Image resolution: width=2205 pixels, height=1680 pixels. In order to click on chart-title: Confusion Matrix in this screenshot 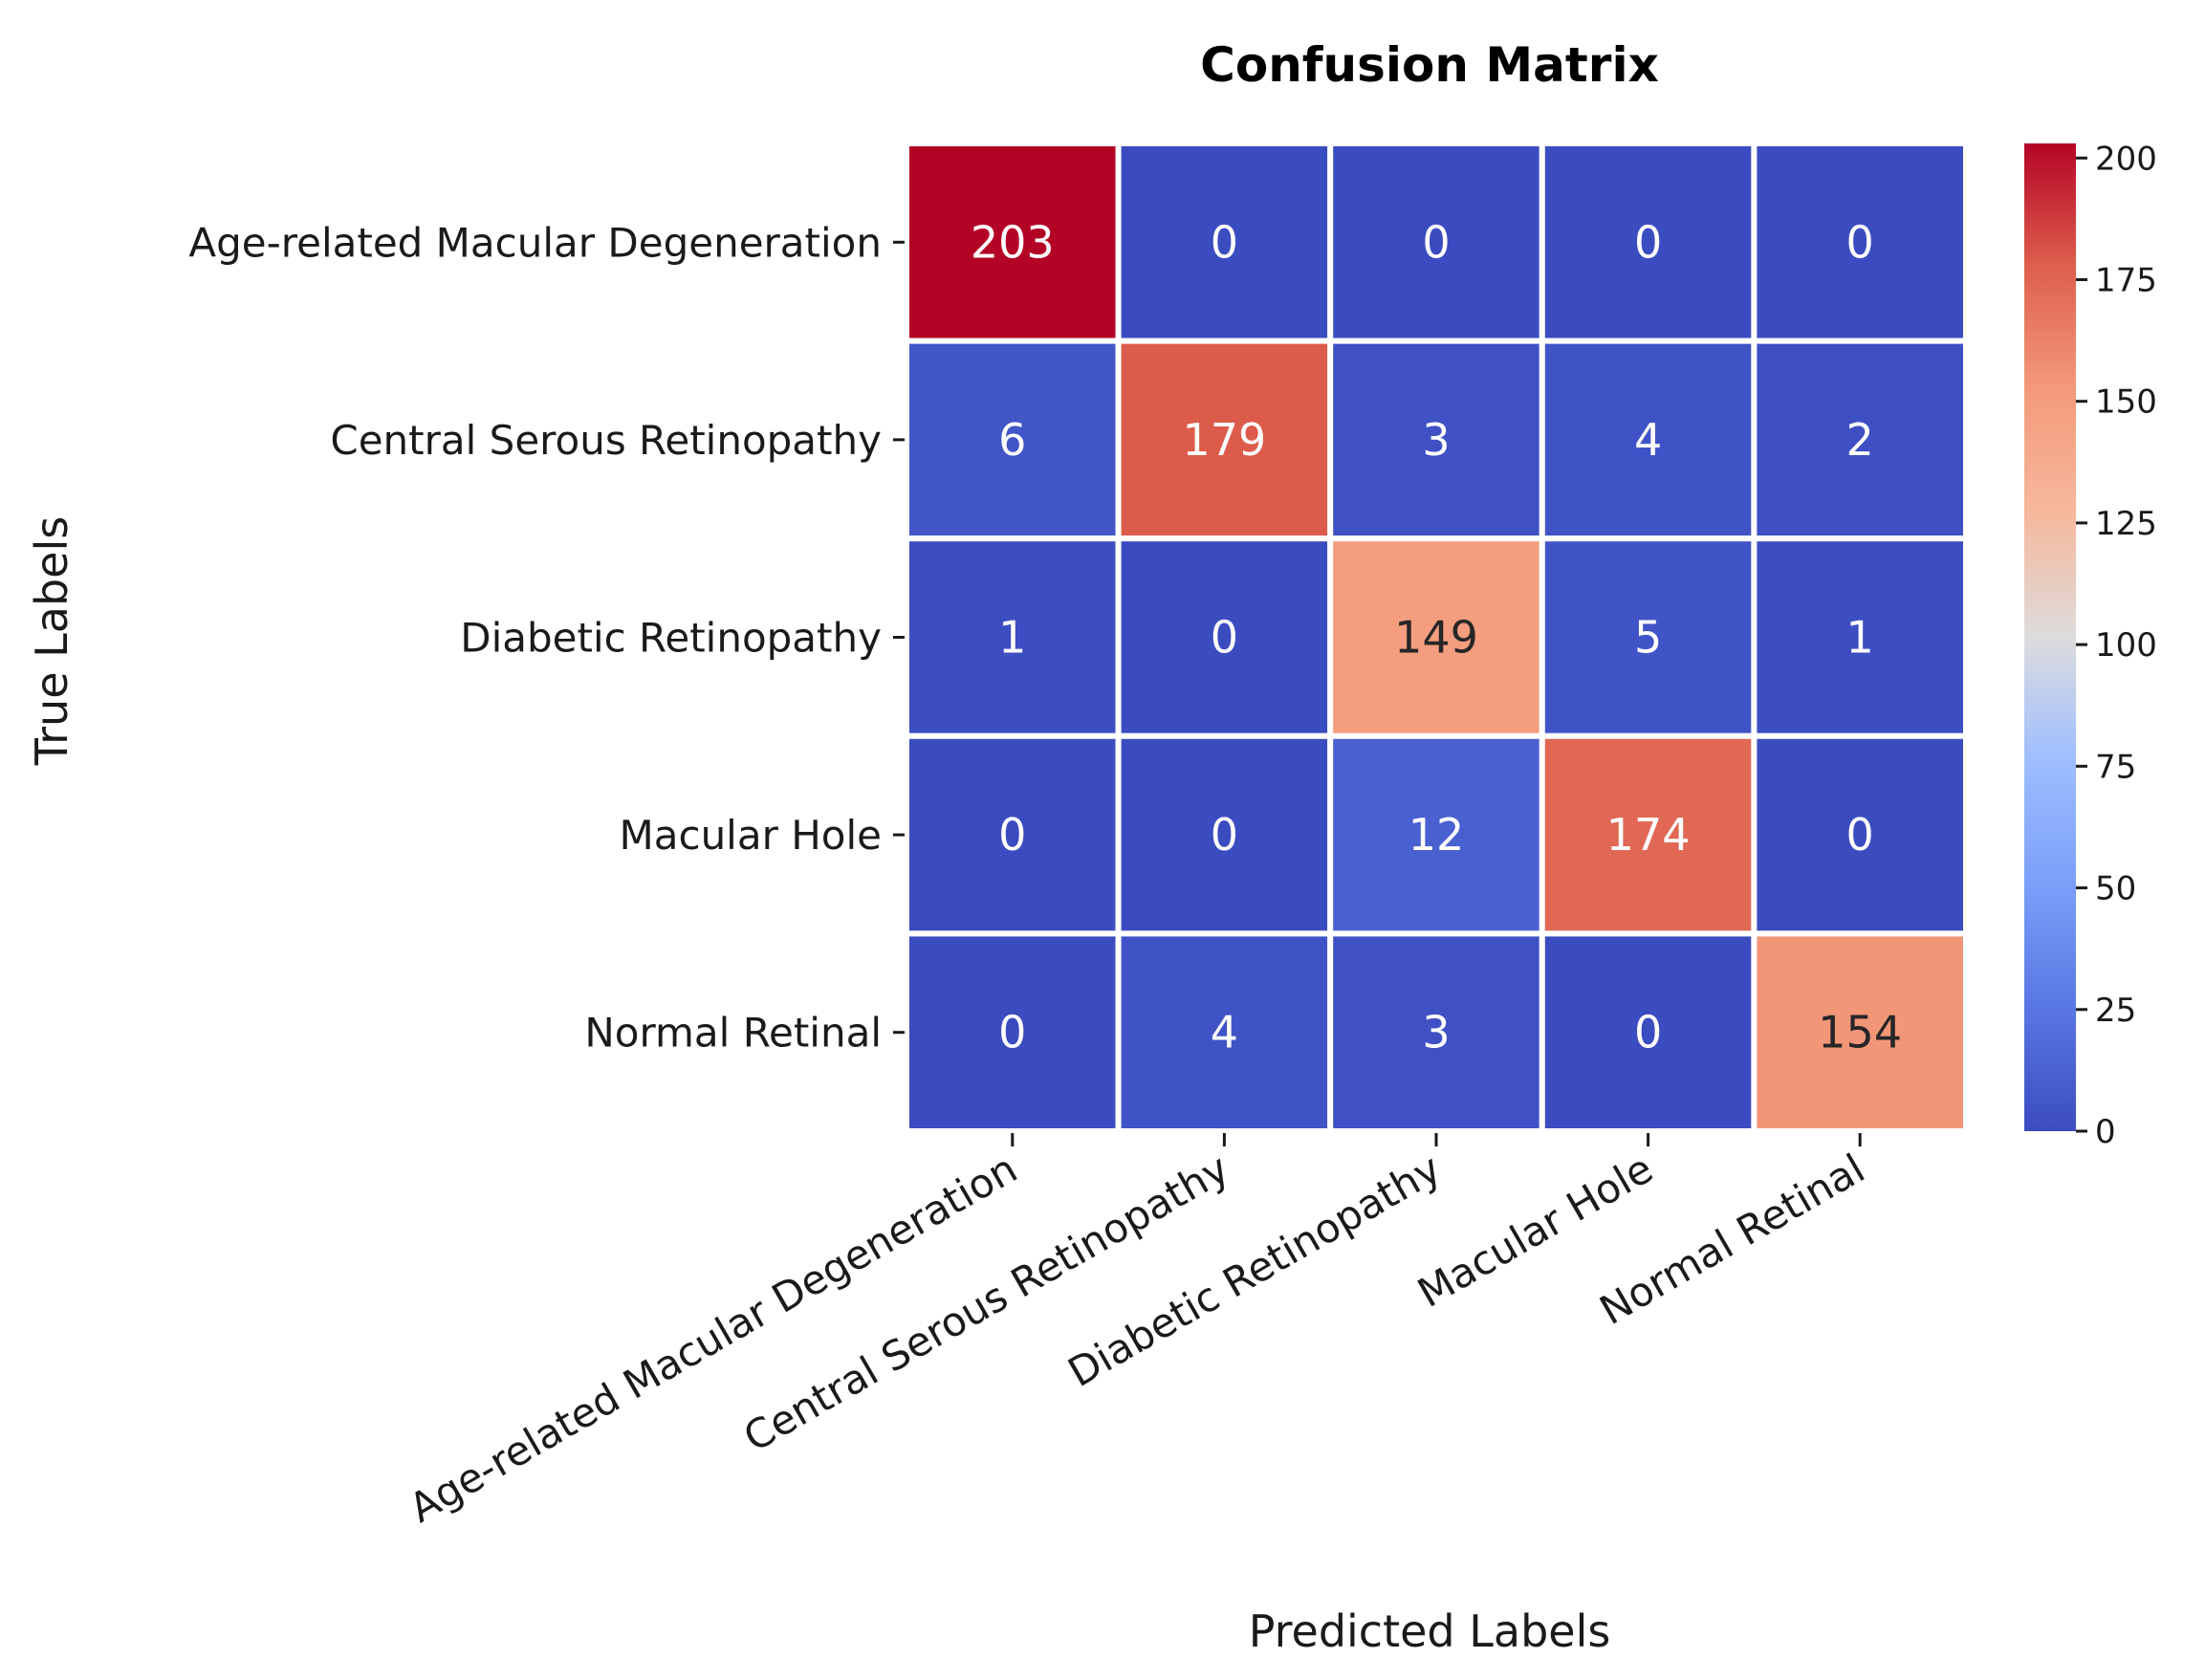, I will do `click(1429, 65)`.